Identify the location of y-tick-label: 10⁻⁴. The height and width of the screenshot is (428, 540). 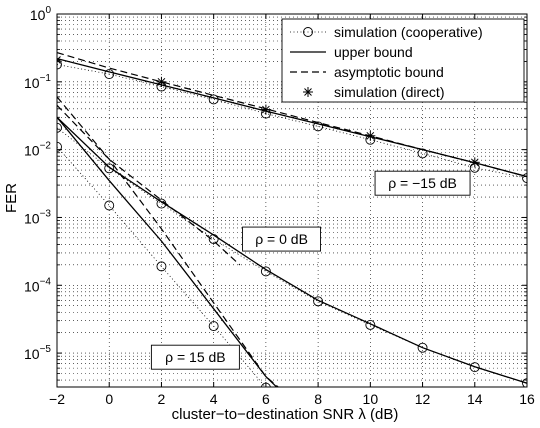
(37, 285).